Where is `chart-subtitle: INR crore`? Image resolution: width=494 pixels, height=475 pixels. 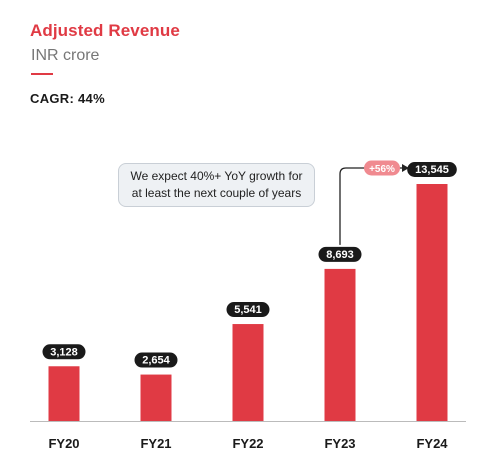
chart-subtitle: INR crore is located at coordinates (65, 55).